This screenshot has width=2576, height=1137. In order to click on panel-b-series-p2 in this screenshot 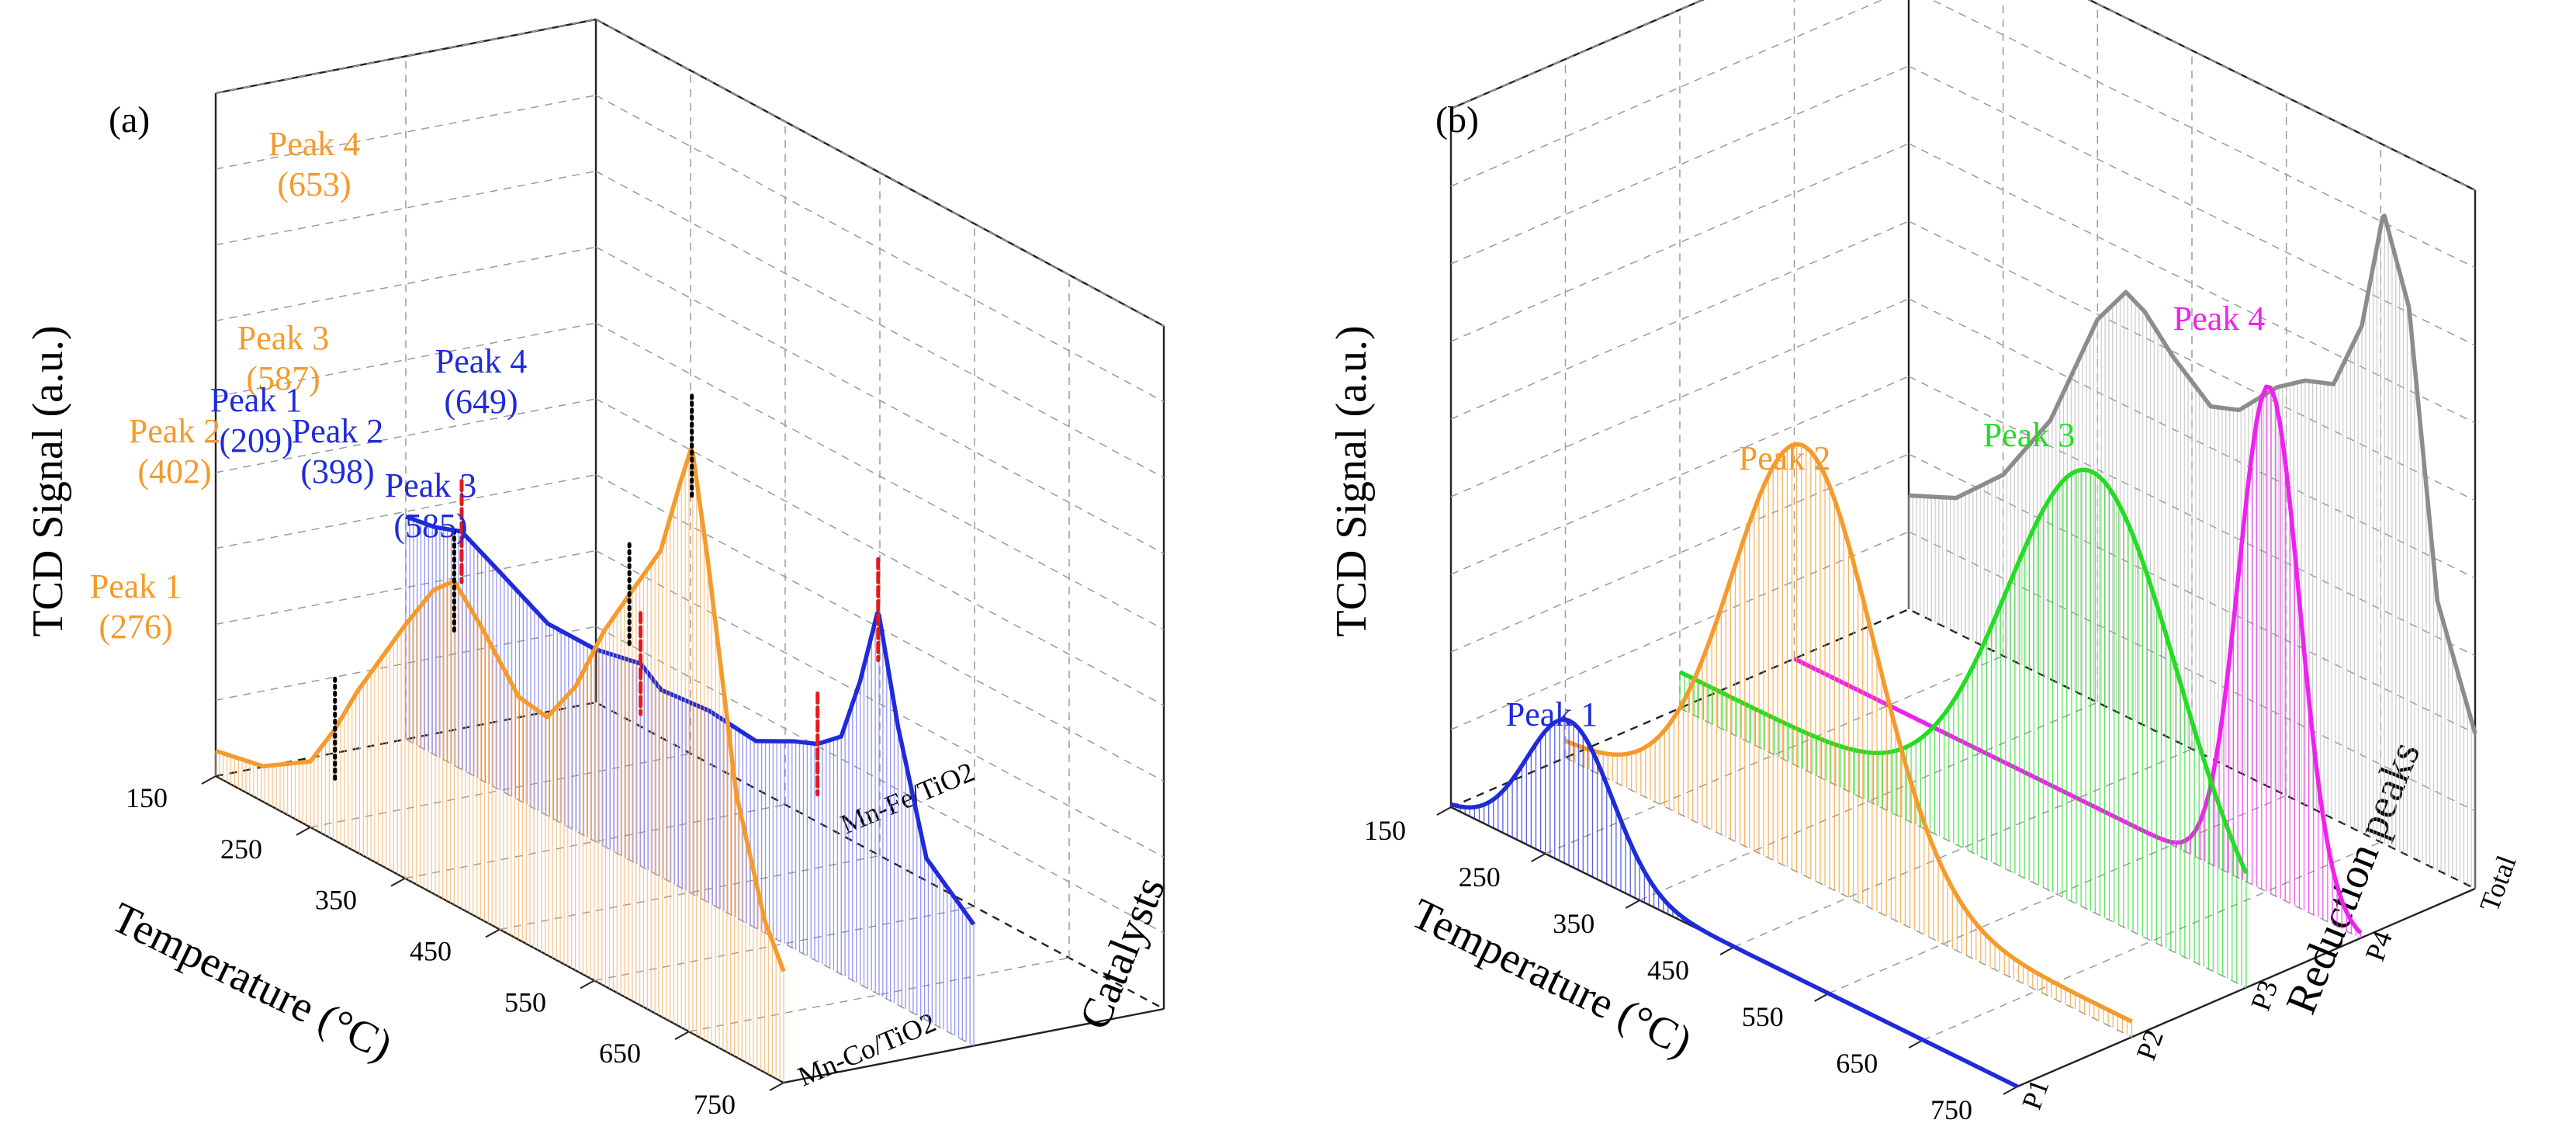, I will do `click(1848, 740)`.